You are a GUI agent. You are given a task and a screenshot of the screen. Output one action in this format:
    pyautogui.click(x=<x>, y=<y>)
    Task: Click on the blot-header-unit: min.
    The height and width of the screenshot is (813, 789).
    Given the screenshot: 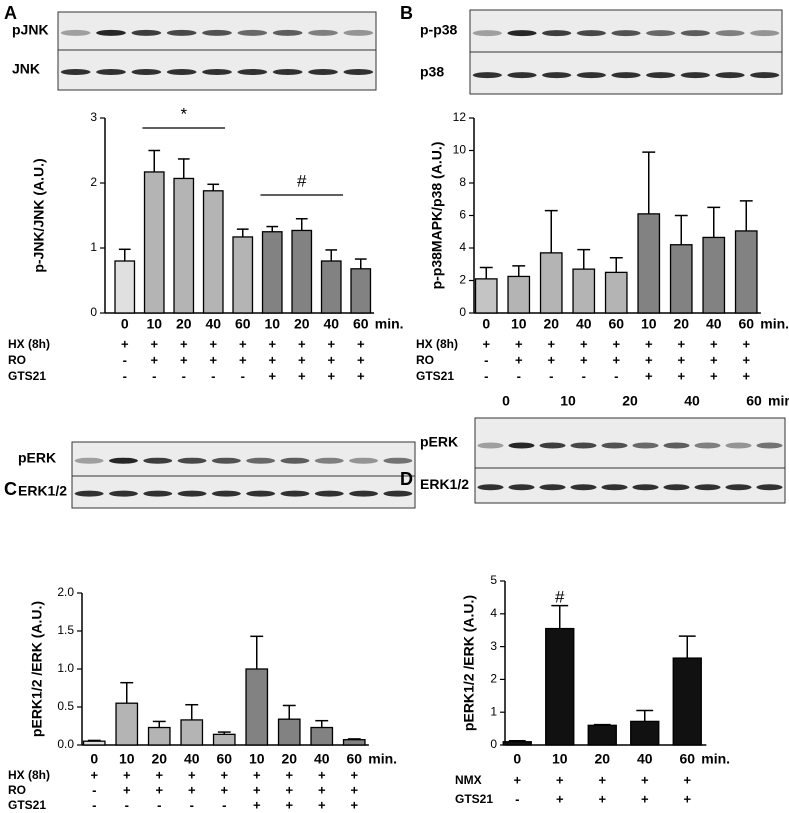 What is the action you would take?
    pyautogui.click(x=778, y=401)
    